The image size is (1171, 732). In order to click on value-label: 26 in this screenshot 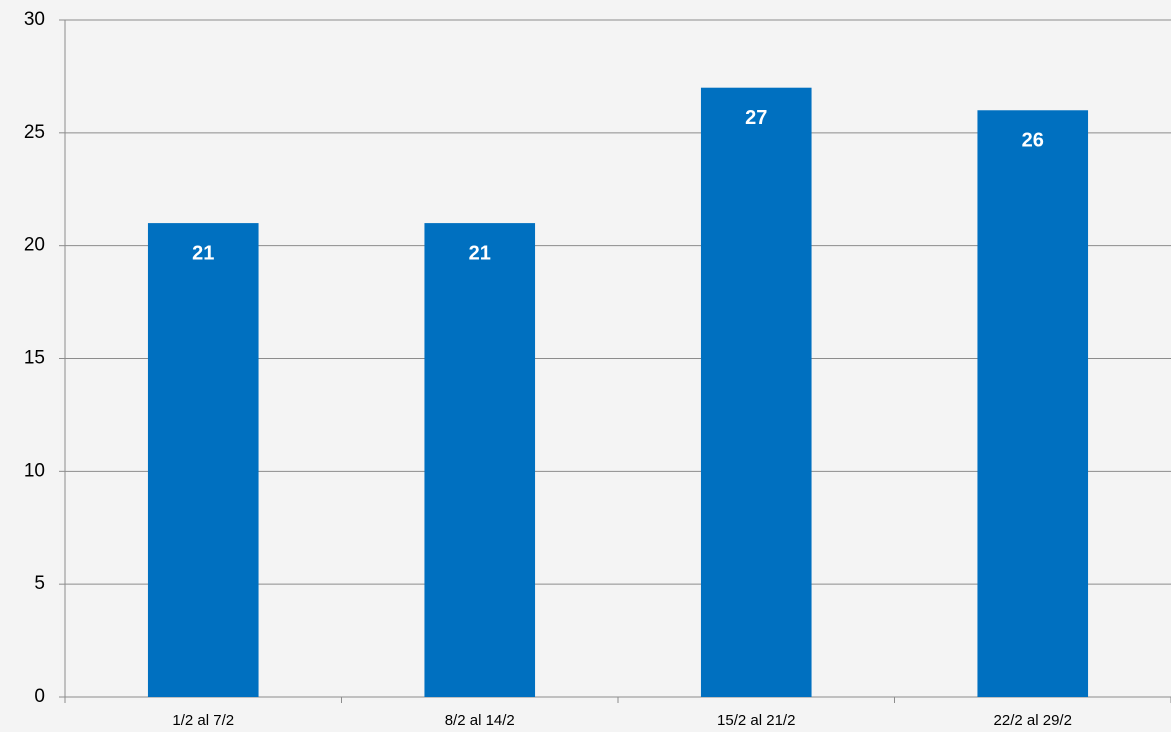, I will do `click(1033, 141)`.